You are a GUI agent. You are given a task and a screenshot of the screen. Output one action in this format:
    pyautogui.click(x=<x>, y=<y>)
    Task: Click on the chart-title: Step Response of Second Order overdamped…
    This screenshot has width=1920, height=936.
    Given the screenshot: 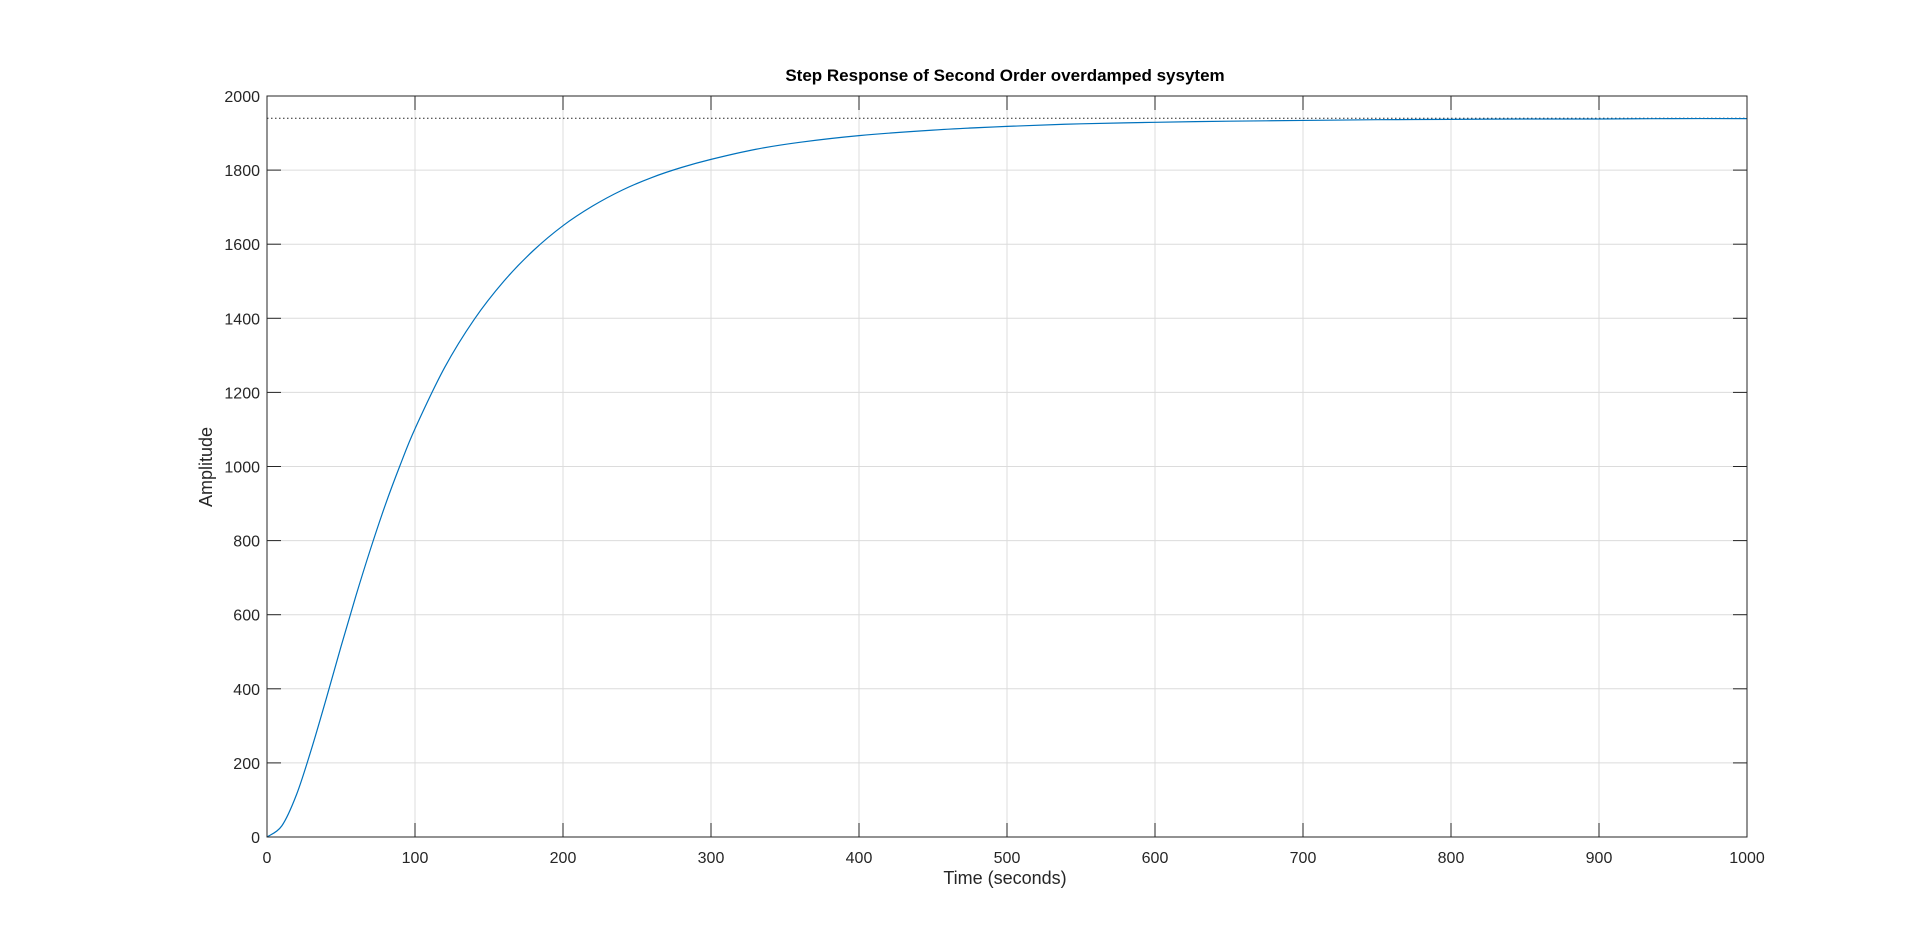 What is the action you would take?
    pyautogui.click(x=1004, y=75)
    